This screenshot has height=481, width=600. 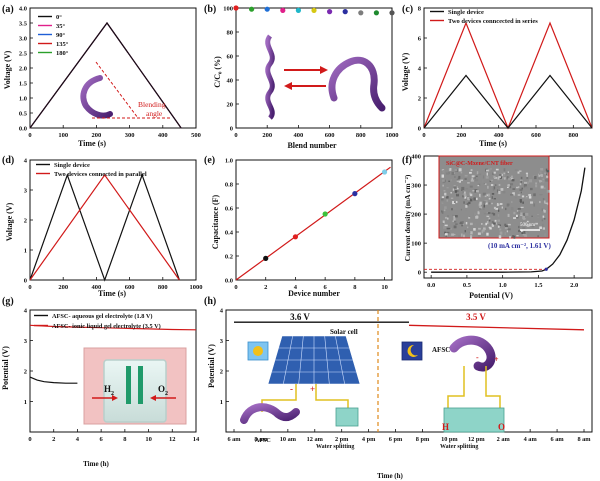 I want to click on y-tick-label: 8, so click(x=420, y=9).